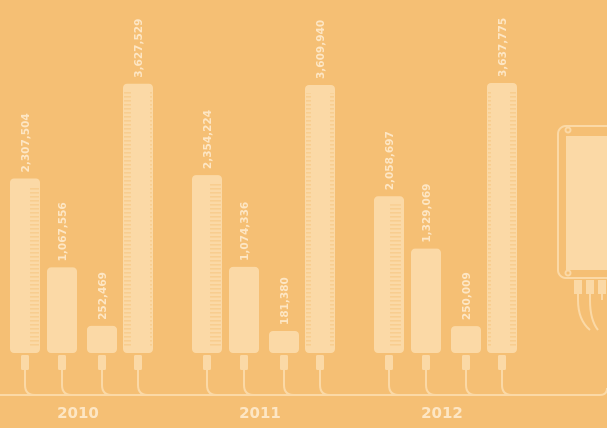 The image size is (607, 428). I want to click on value-label: 1,074,336, so click(245, 231).